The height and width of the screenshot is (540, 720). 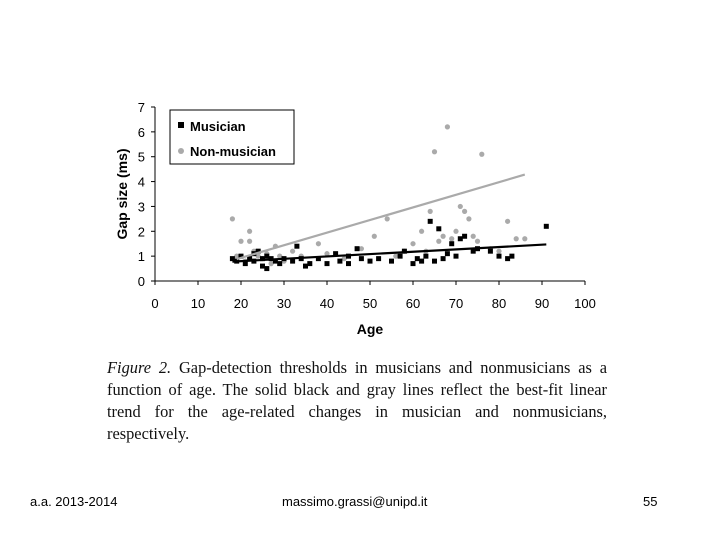 I want to click on x-tick-label: 80, so click(x=499, y=303).